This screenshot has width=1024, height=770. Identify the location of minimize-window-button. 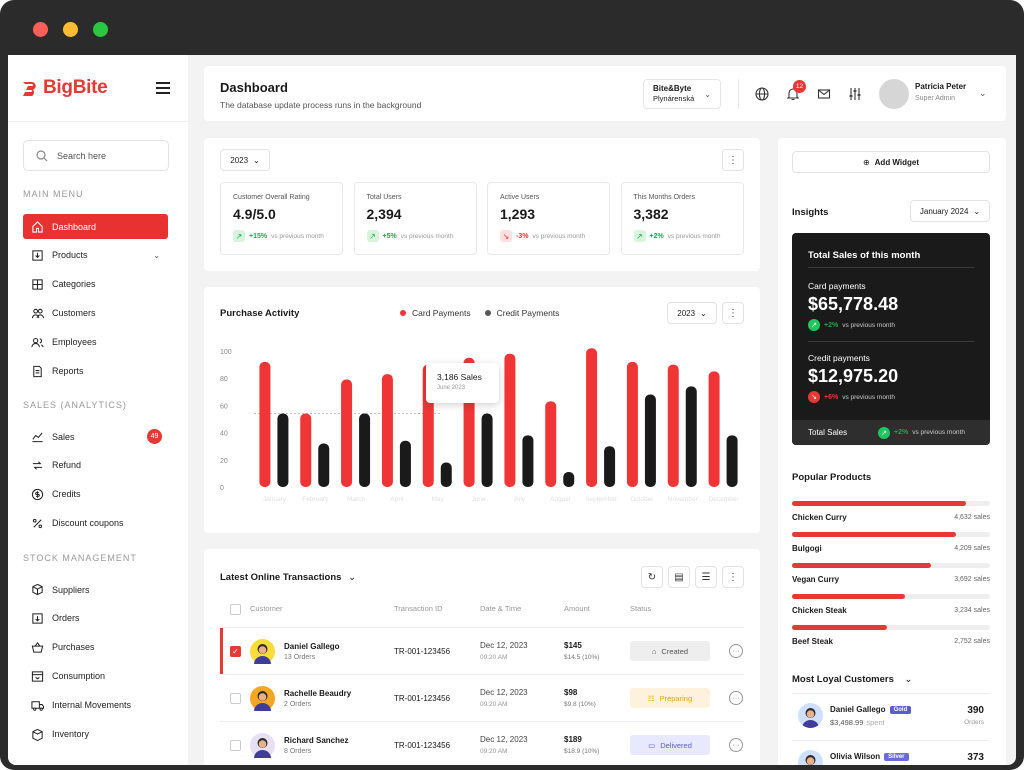
(70, 29).